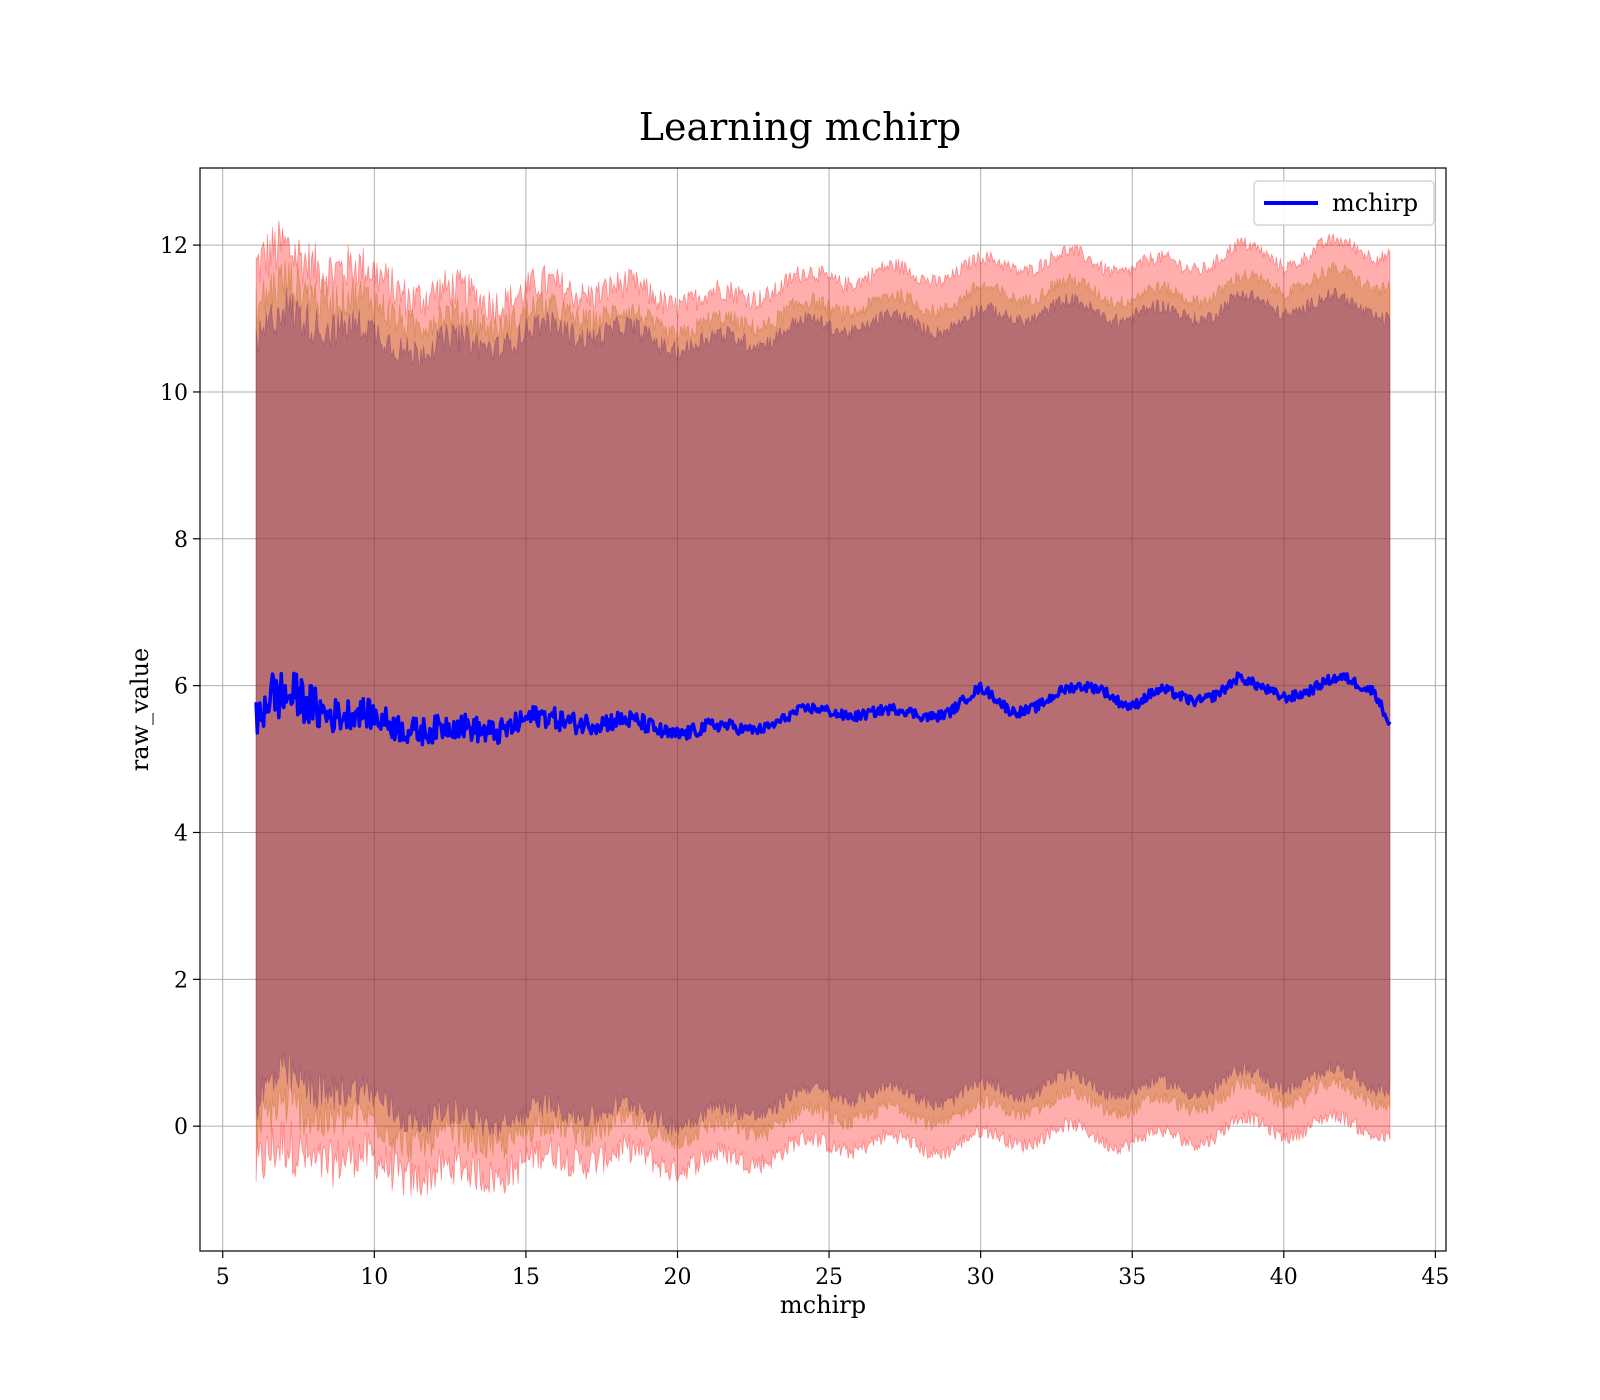 This screenshot has width=1600, height=1400. What do you see at coordinates (829, 1277) in the screenshot?
I see `x-tick-label: 25` at bounding box center [829, 1277].